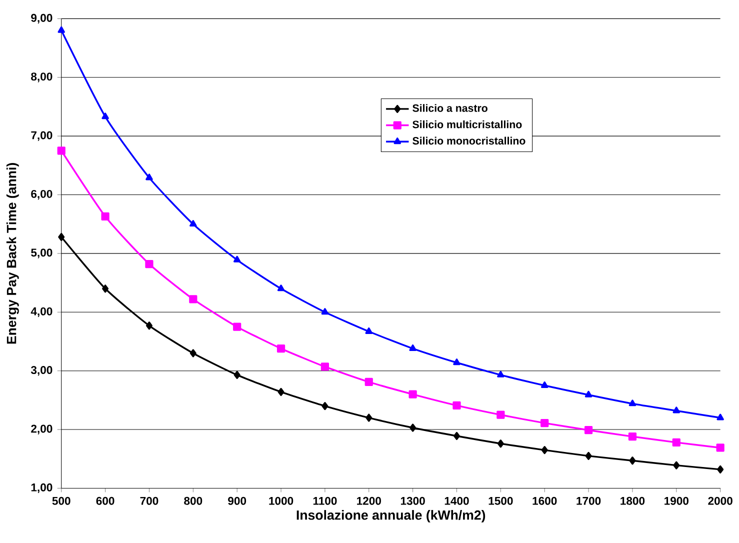 The width and height of the screenshot is (739, 543). What do you see at coordinates (467, 124) in the screenshot?
I see `legend-label: Silicio multicristallino` at bounding box center [467, 124].